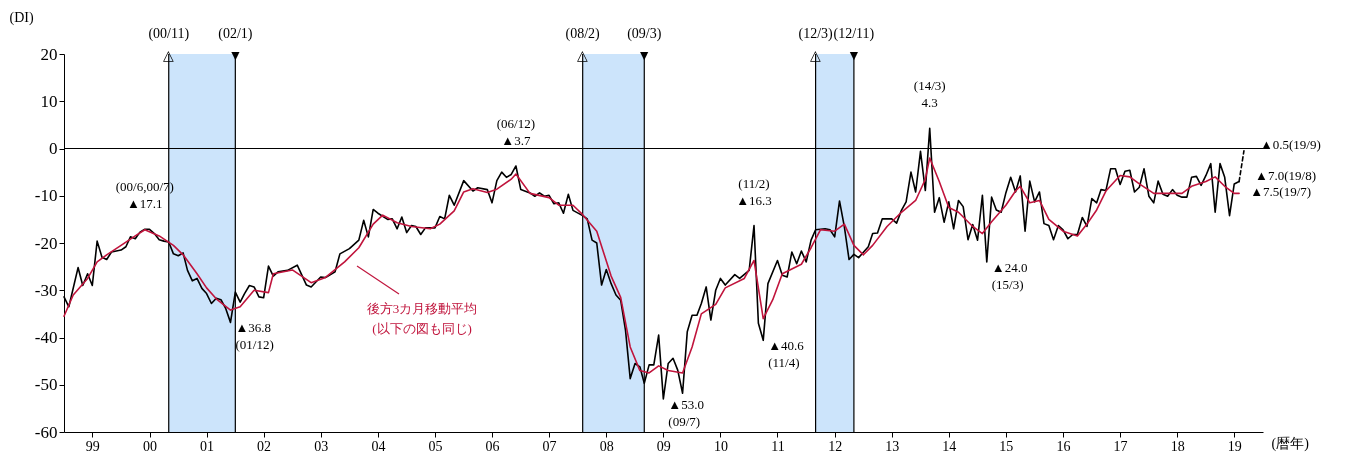 The height and width of the screenshot is (457, 1346). Describe the element at coordinates (422, 318) in the screenshot. I see `annotation: 後方3カ月移動平均 (以下の図も同じ)` at that location.